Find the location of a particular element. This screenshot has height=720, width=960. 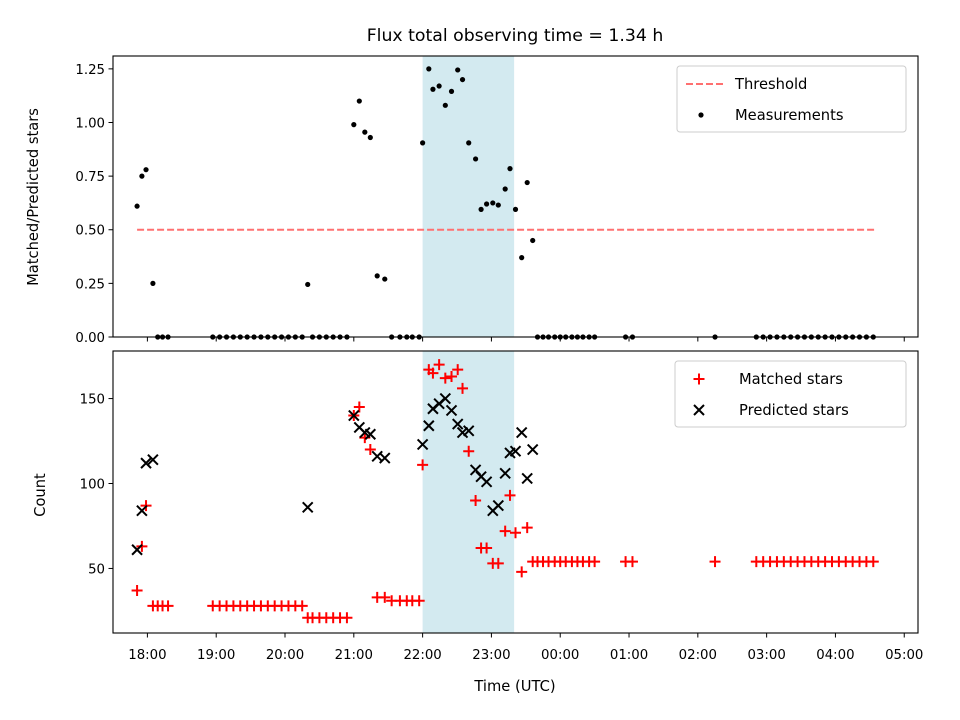

top-y-tick-label: 1.25 is located at coordinates (90, 70).